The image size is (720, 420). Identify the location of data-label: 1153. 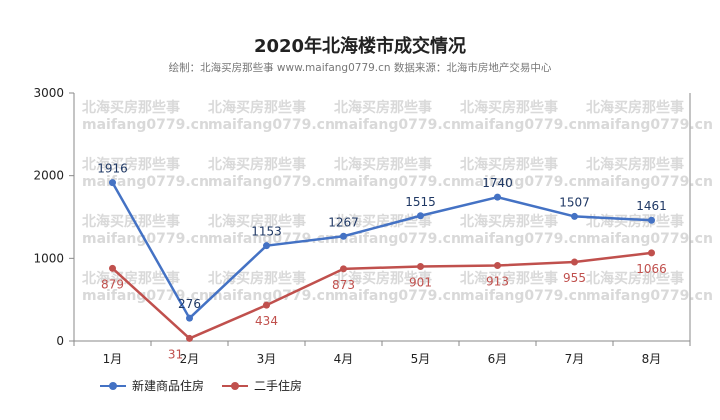
(266, 232).